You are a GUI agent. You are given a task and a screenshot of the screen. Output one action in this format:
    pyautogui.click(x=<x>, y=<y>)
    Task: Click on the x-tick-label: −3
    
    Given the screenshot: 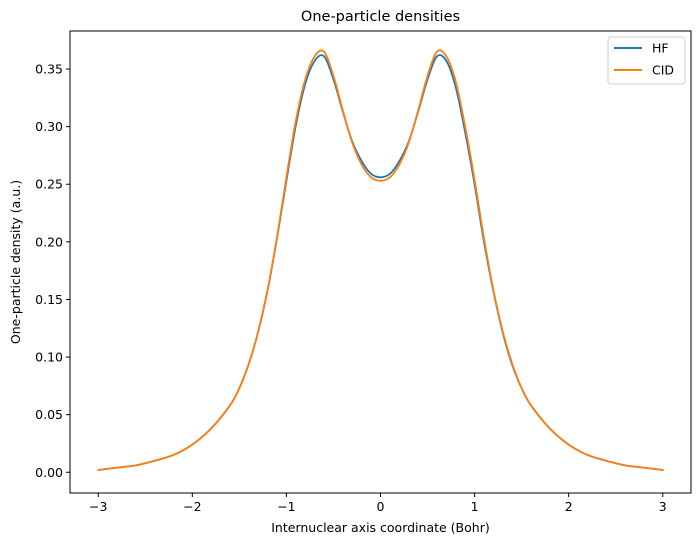 What is the action you would take?
    pyautogui.click(x=98, y=506)
    